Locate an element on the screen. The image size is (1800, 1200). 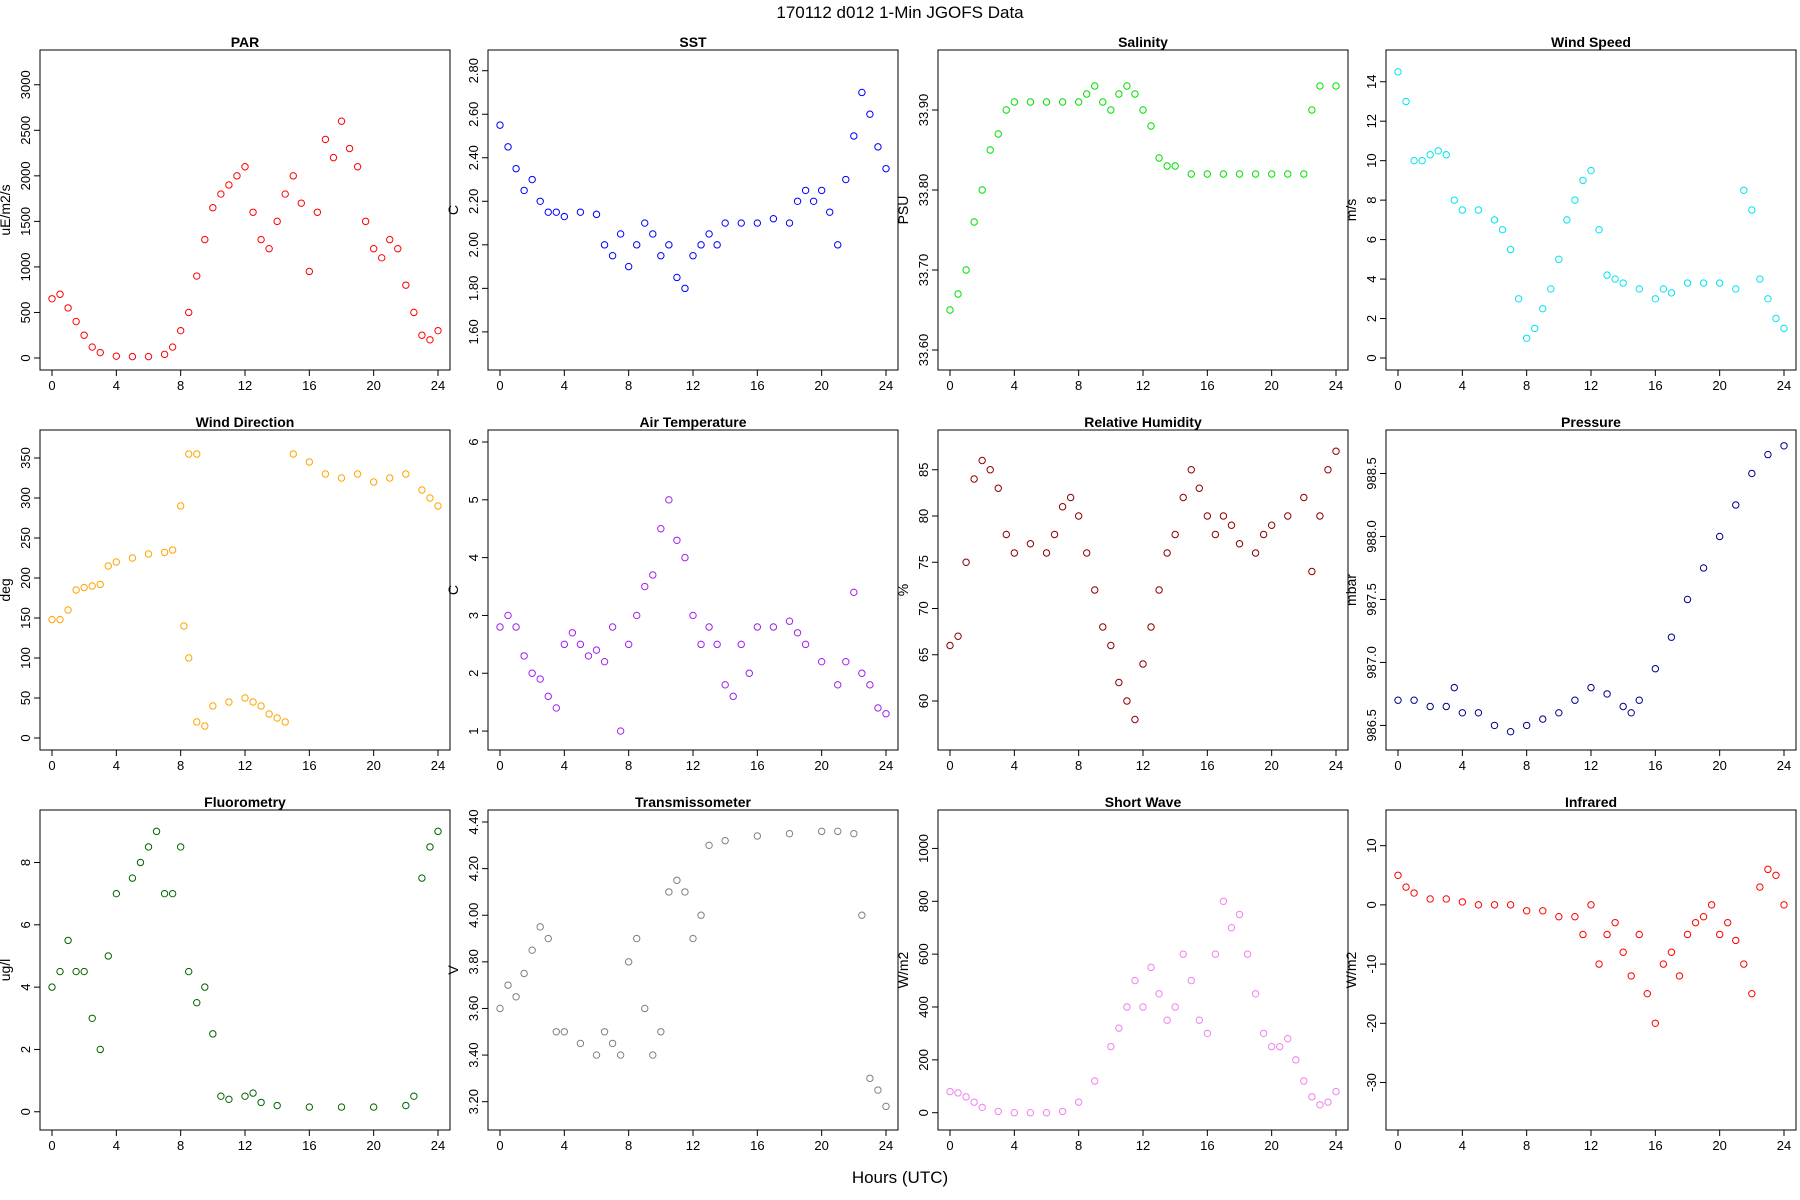
panel-title: Salinity is located at coordinates (1143, 42).